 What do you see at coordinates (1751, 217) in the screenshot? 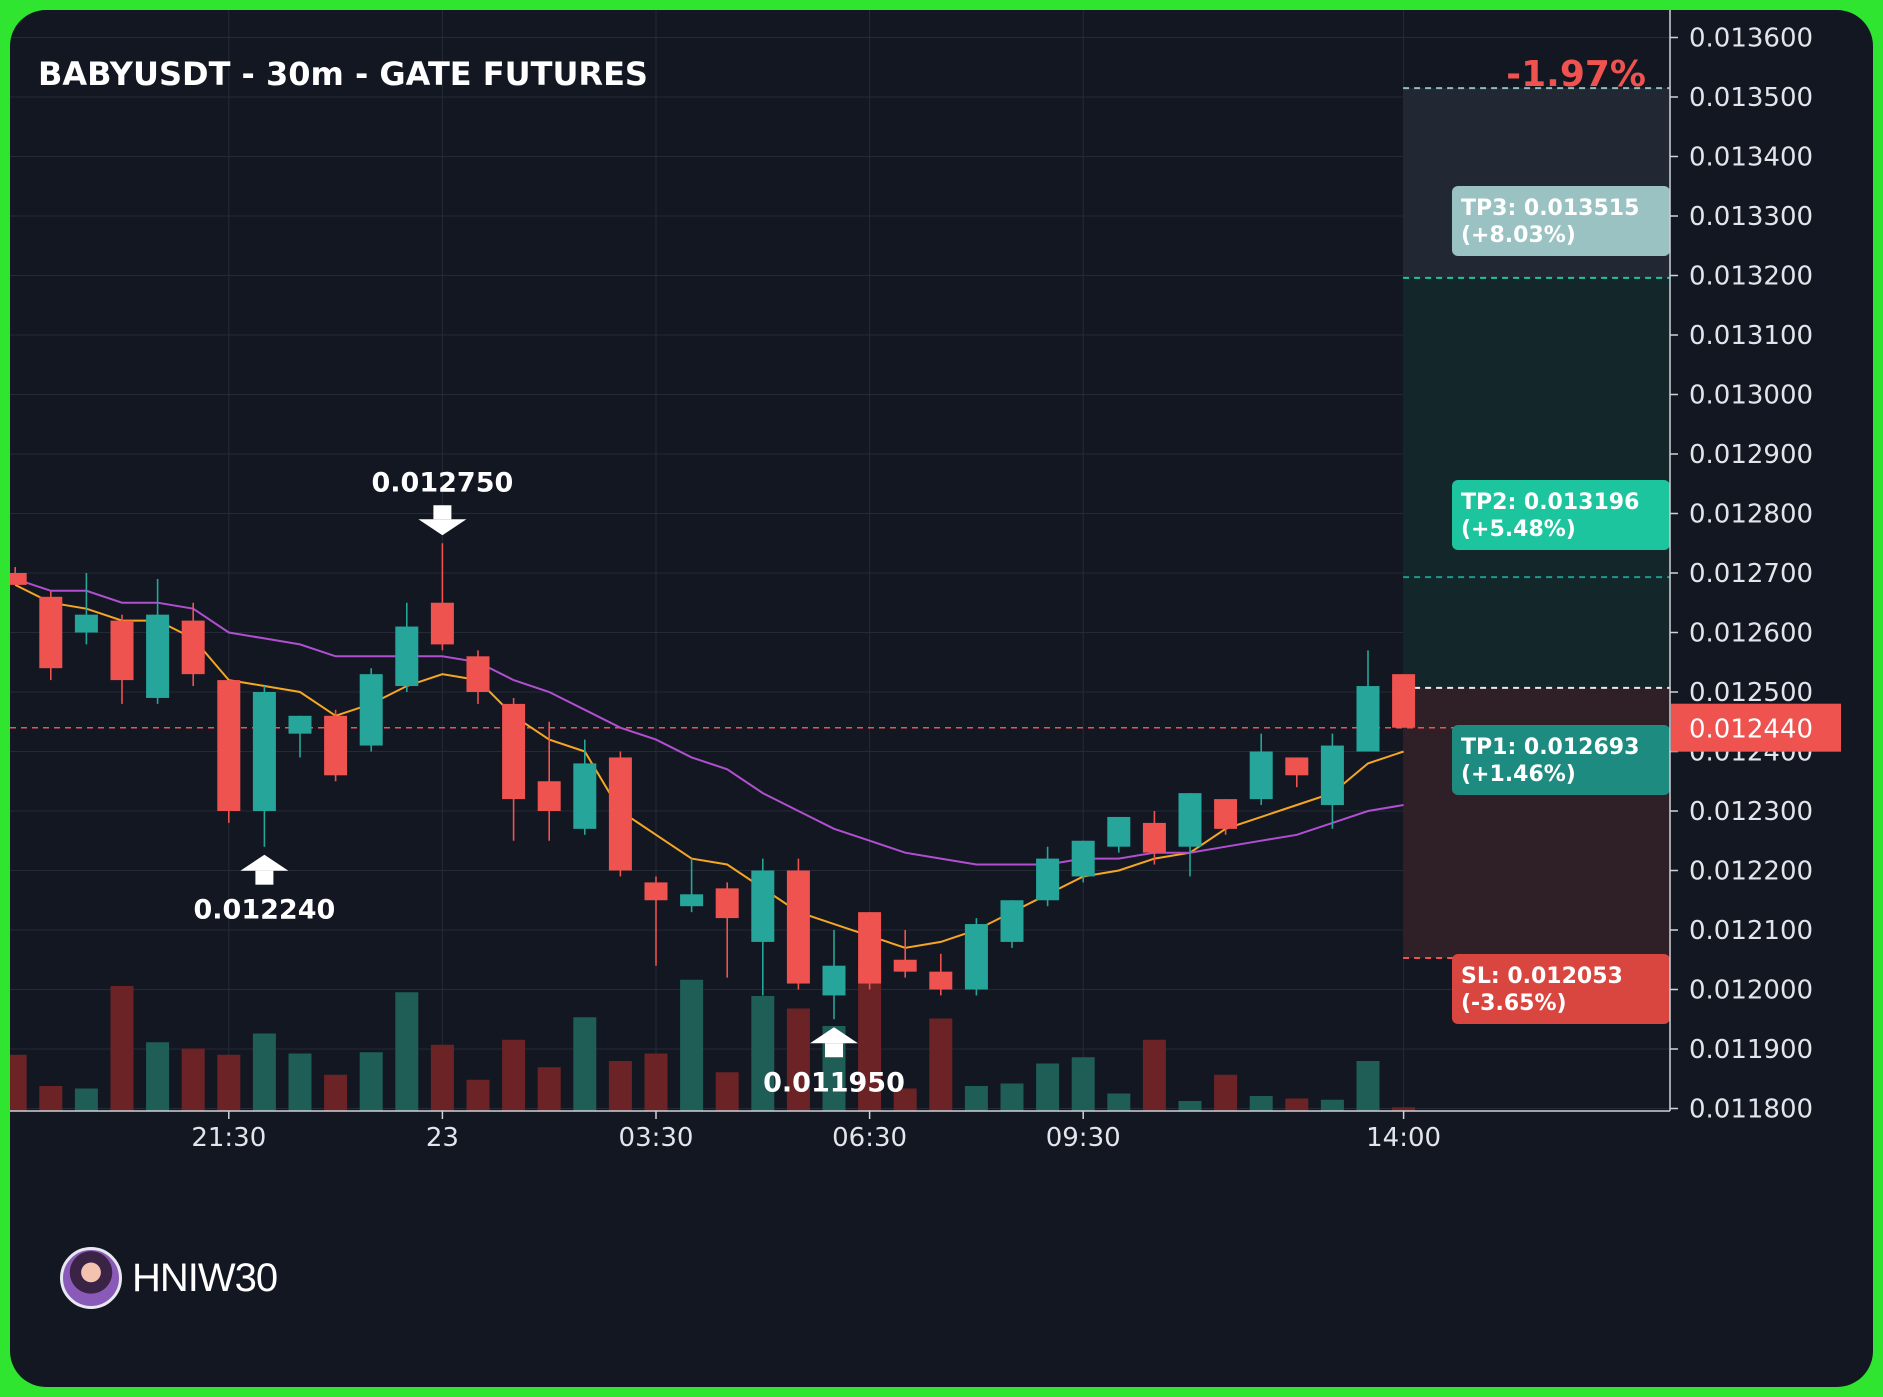
I see `y-tick-label: 0.013300` at bounding box center [1751, 217].